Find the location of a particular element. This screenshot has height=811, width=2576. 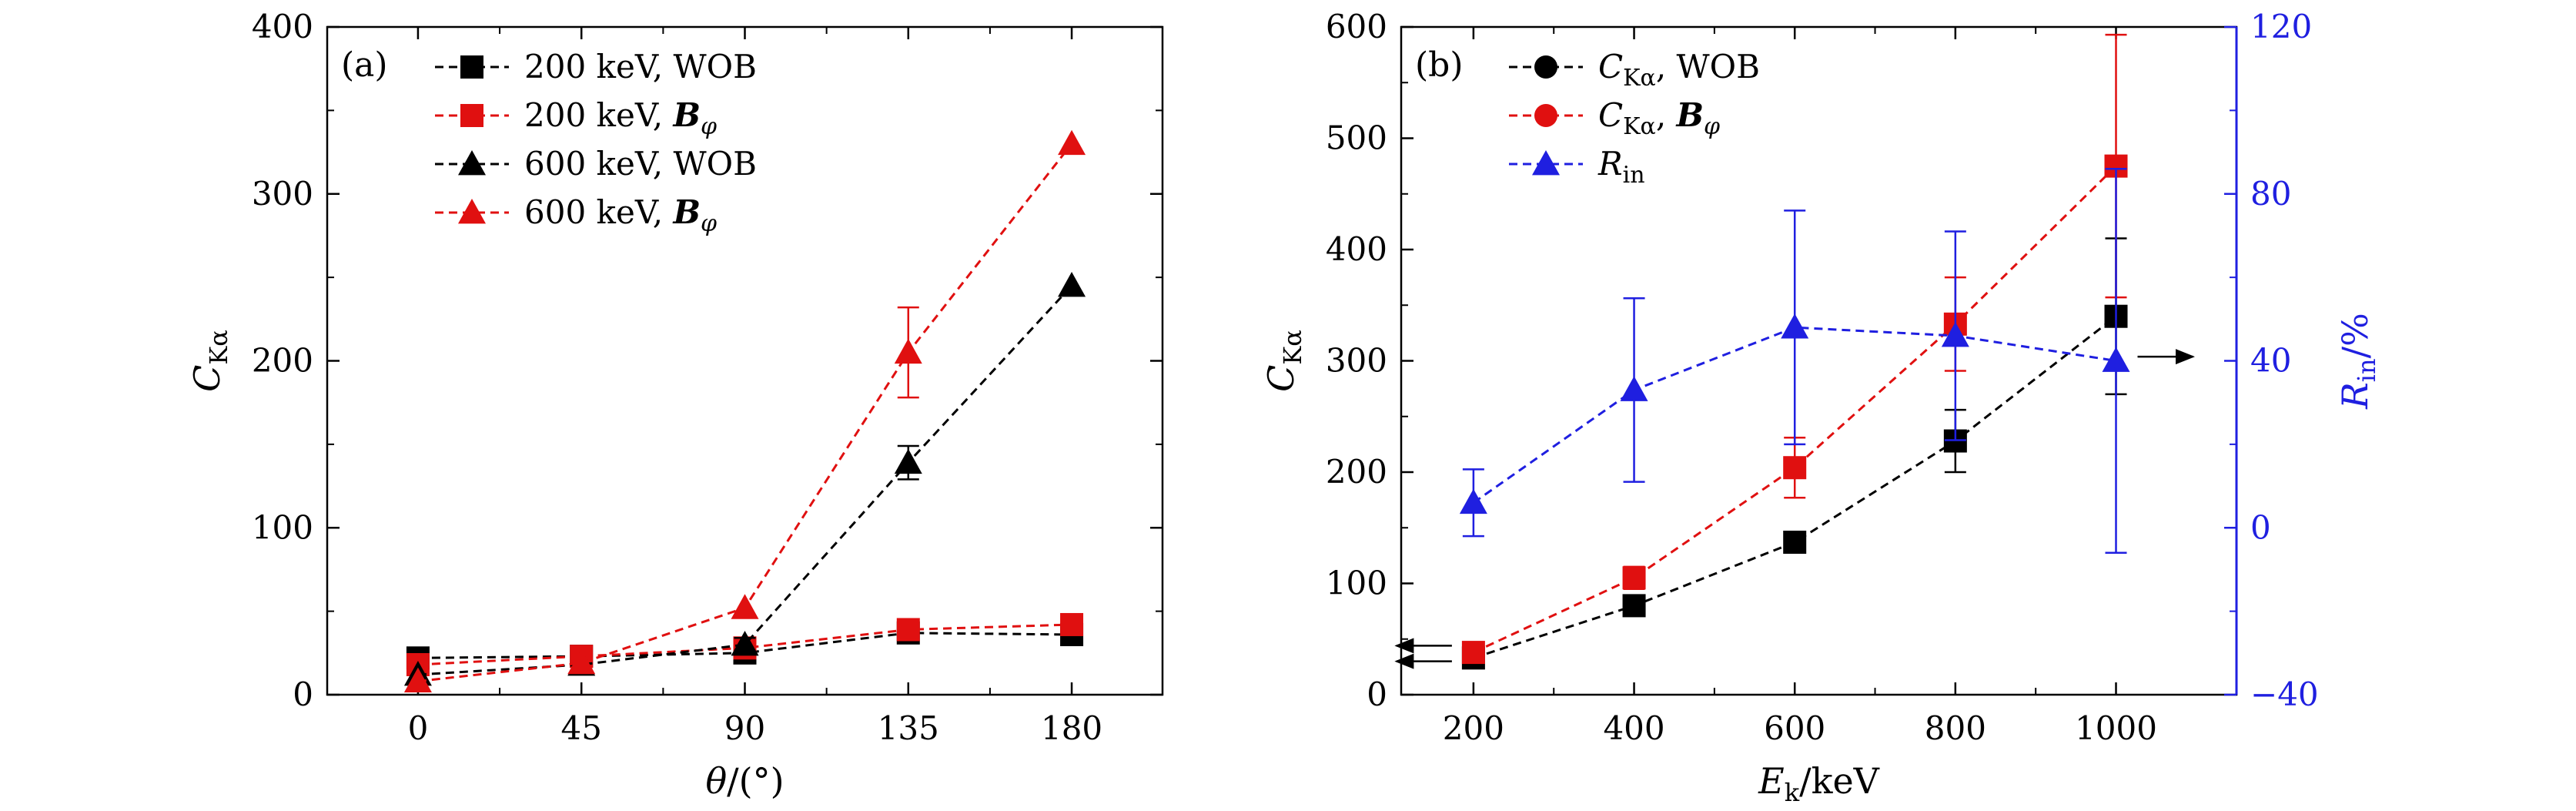

y-tick-label: 600 is located at coordinates (1356, 26).